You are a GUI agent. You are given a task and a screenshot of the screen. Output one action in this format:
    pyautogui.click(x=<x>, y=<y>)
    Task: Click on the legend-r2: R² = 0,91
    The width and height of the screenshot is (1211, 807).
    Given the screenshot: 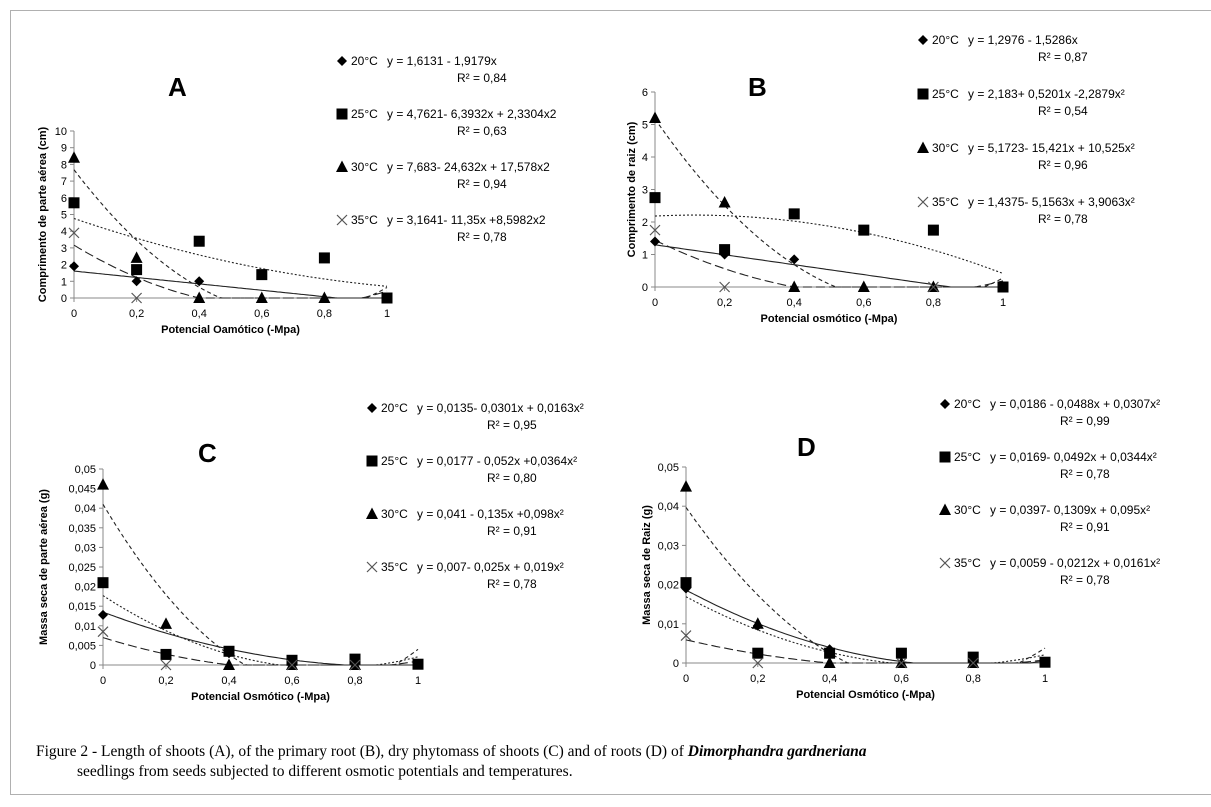 What is the action you would take?
    pyautogui.click(x=1085, y=527)
    